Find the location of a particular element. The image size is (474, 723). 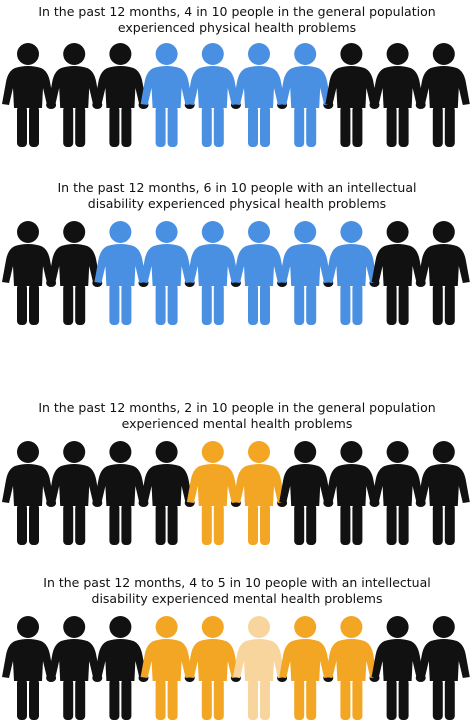

caption-line: experienced mental health problems is located at coordinates (237, 423).